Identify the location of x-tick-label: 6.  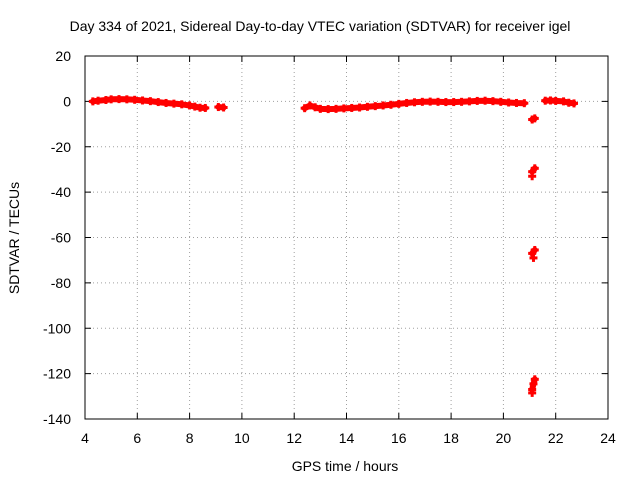
(137, 438).